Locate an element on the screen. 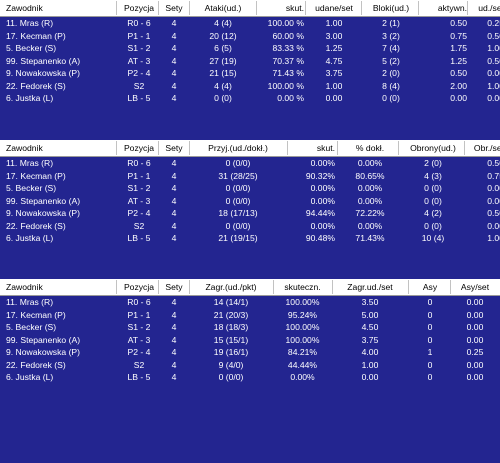 The image size is (500, 463). table-cell: 1.25 is located at coordinates (458, 60).